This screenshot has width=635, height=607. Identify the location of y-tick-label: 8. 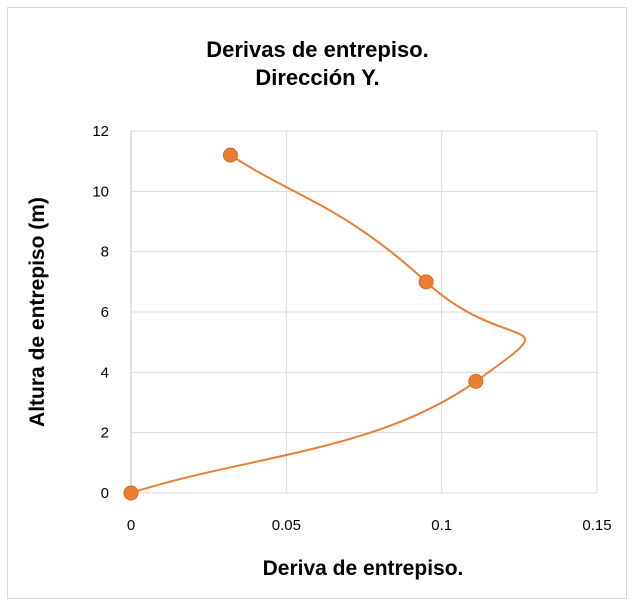
(105, 252).